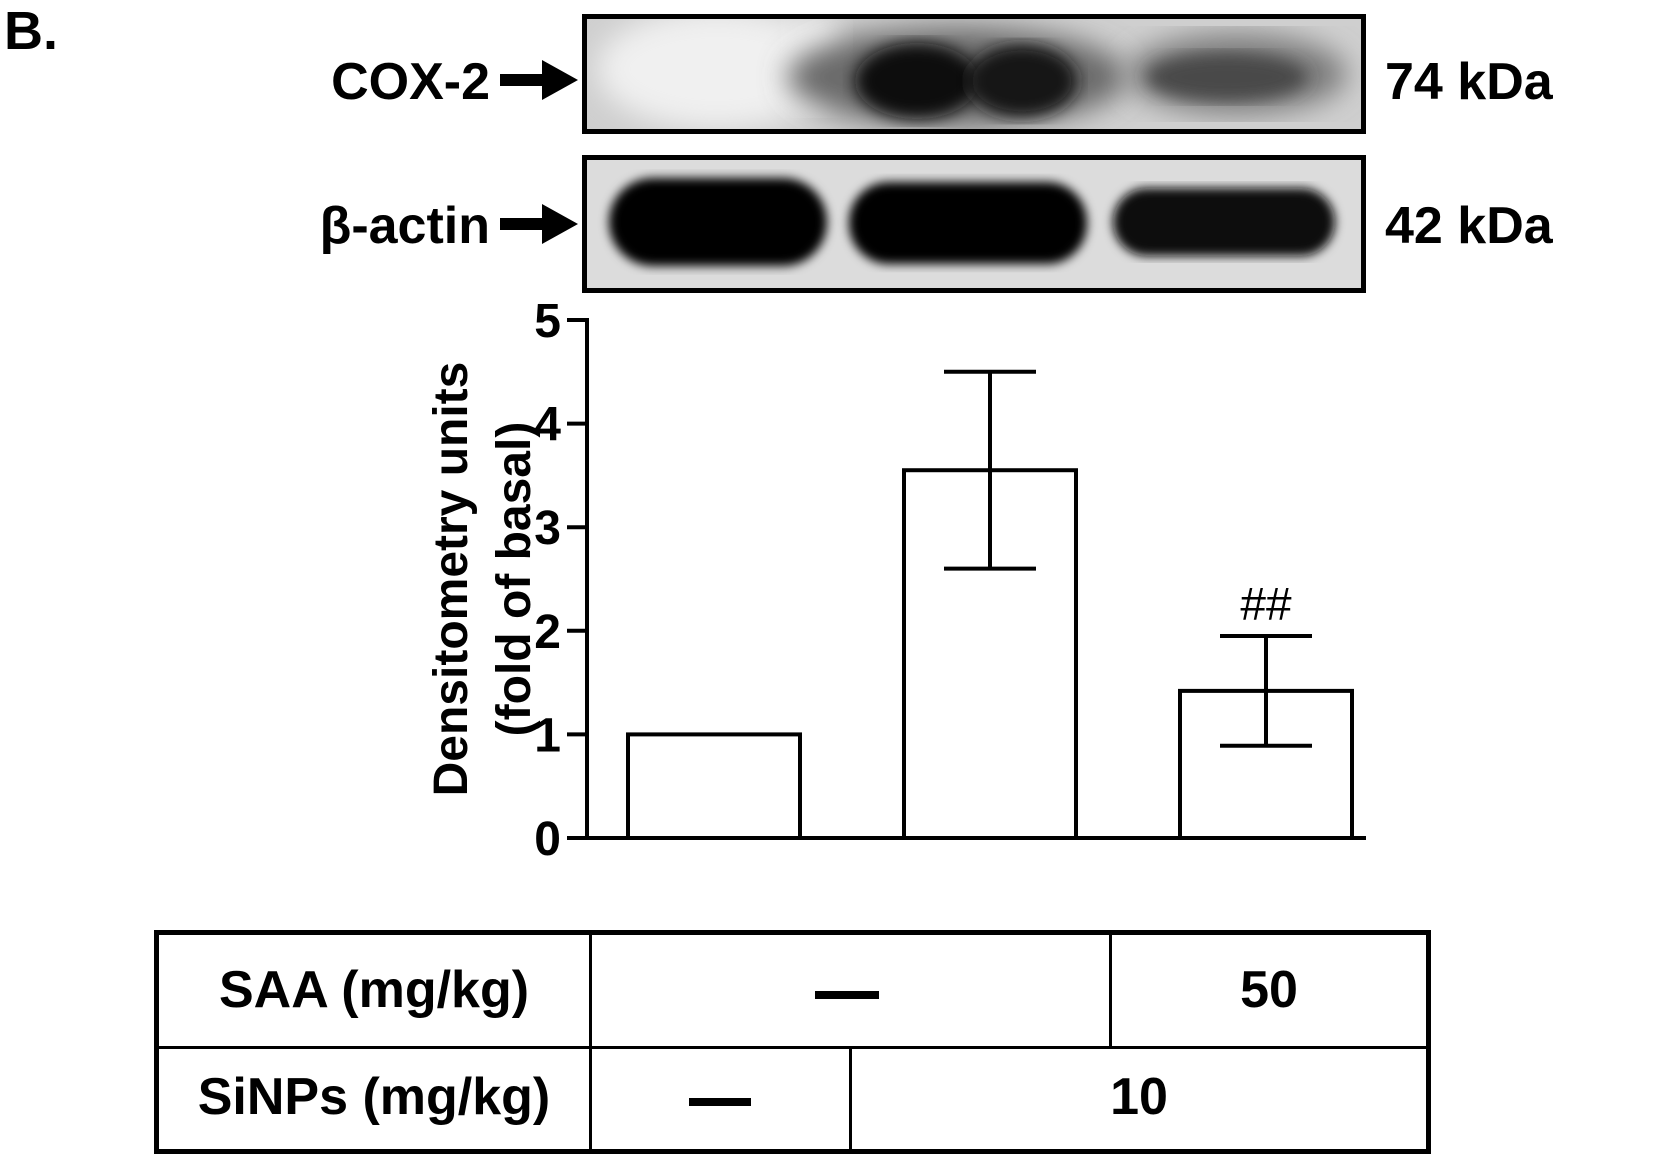 Image resolution: width=1677 pixels, height=1155 pixels. I want to click on cox2-mw-label: 74 kDa, so click(1469, 82).